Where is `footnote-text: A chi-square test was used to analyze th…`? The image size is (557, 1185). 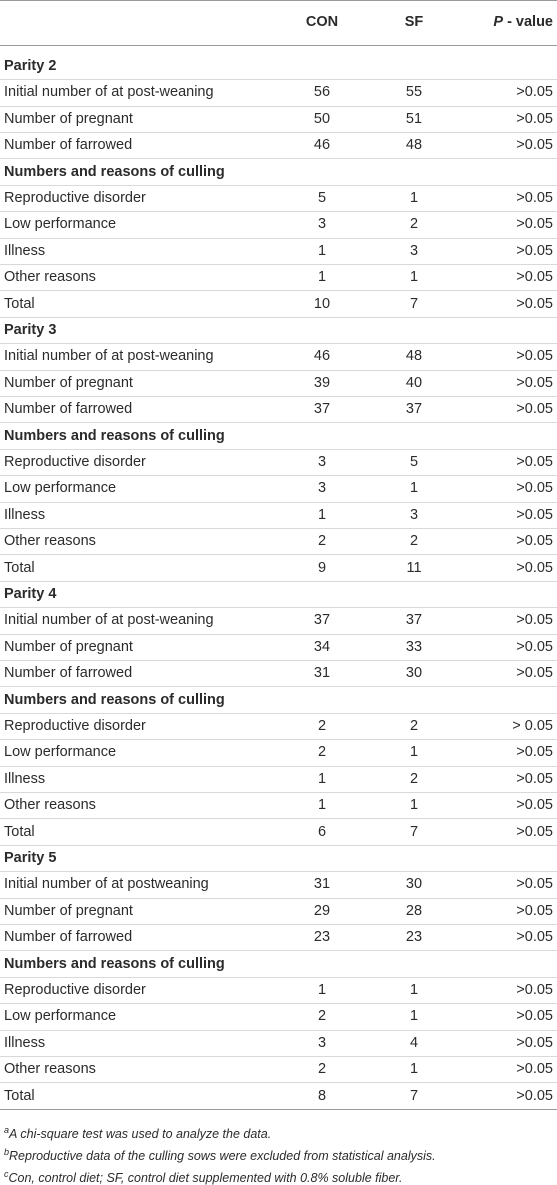
footnote-text: A chi-square test was used to analyze th… is located at coordinates (140, 1134).